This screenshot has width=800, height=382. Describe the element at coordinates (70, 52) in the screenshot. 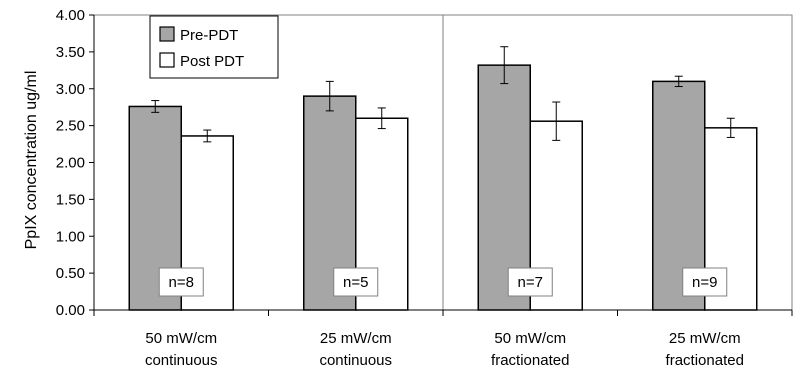

I see `y-tick-label: 3.50` at that location.